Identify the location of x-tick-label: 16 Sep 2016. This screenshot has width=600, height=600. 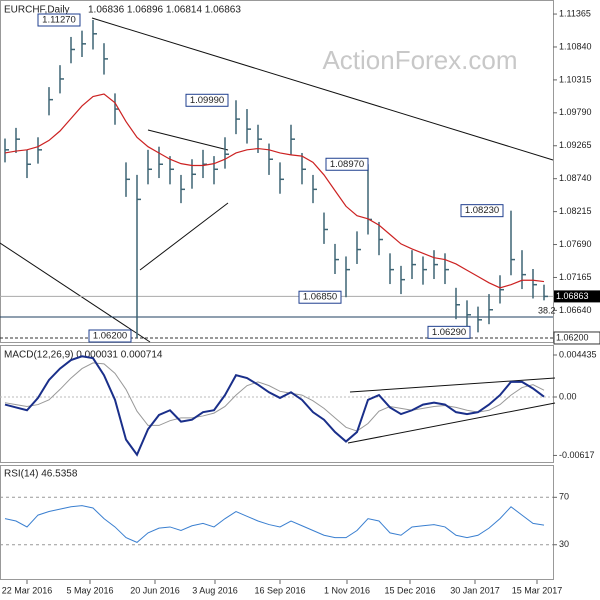
(279, 590).